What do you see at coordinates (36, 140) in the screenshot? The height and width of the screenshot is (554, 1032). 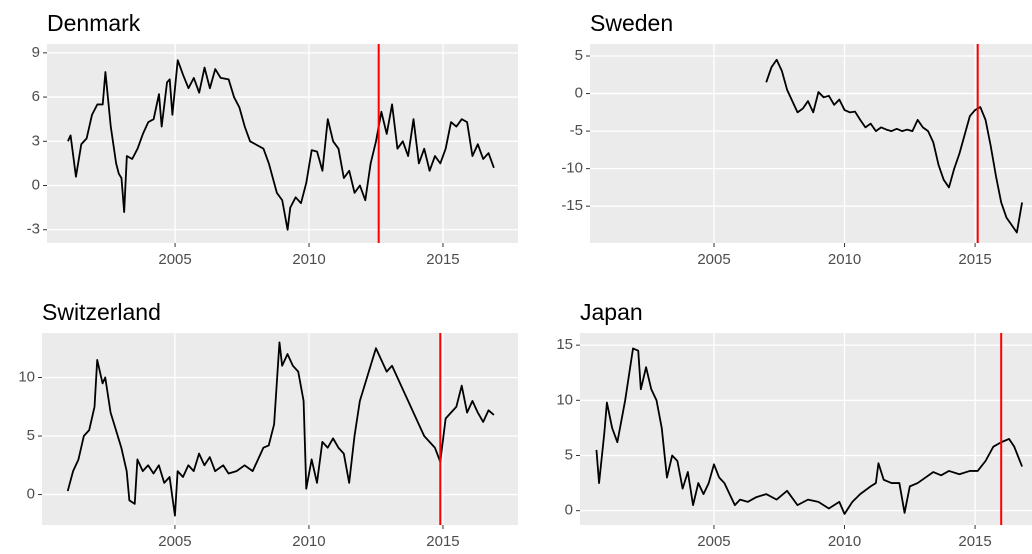 I see `y-tick-label: 3` at bounding box center [36, 140].